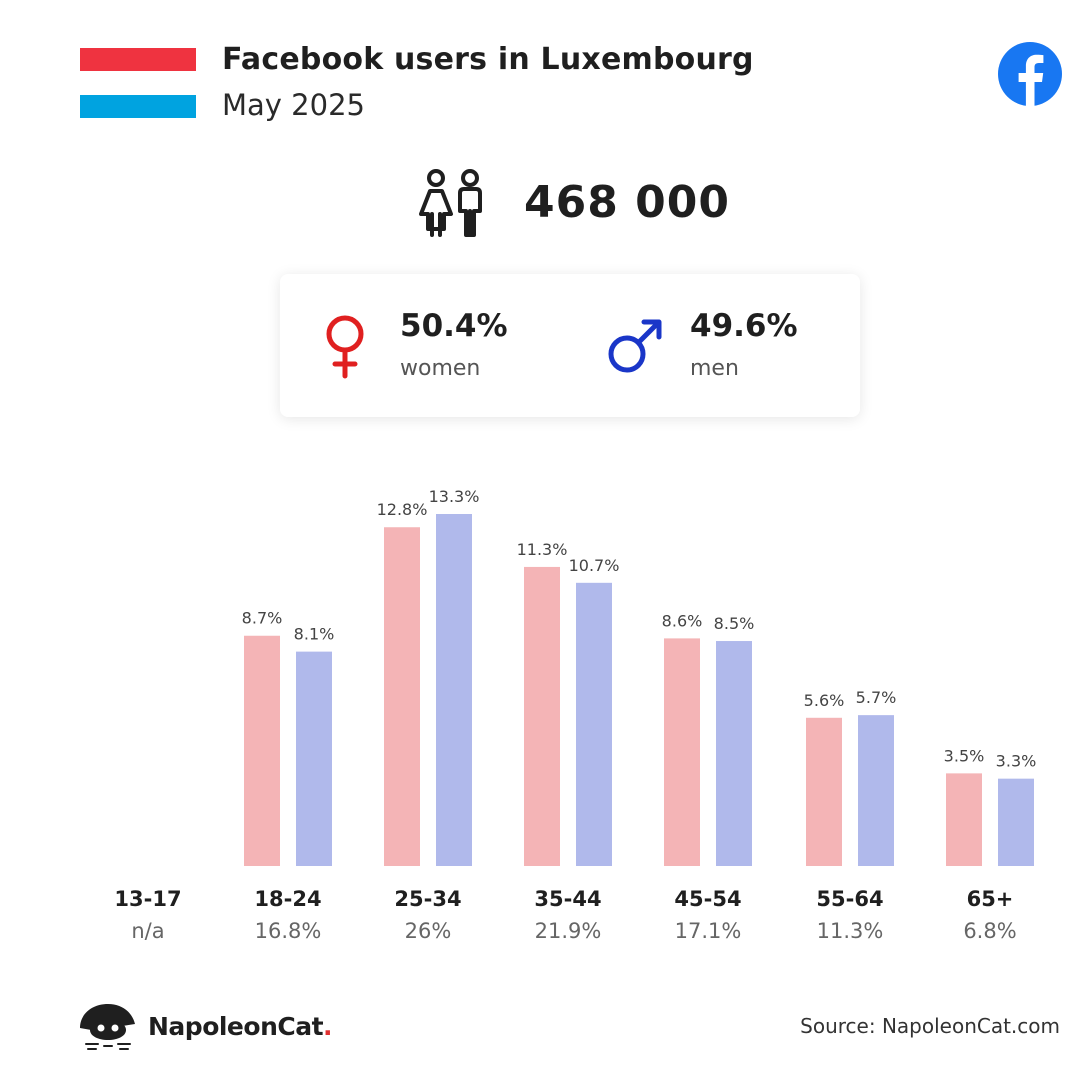 Image resolution: width=1080 pixels, height=1080 pixels. What do you see at coordinates (989, 931) in the screenshot?
I see `category-total-65+: 6.8%` at bounding box center [989, 931].